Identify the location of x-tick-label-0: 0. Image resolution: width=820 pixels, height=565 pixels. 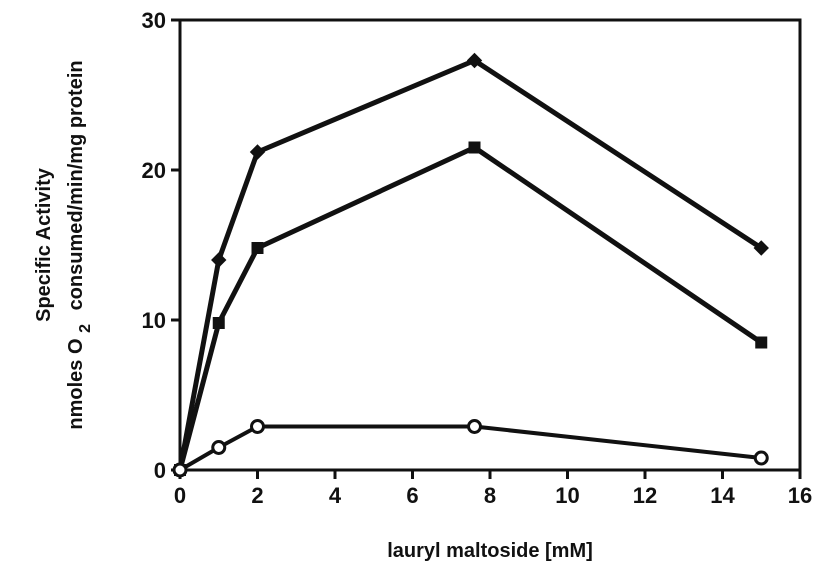
(180, 495).